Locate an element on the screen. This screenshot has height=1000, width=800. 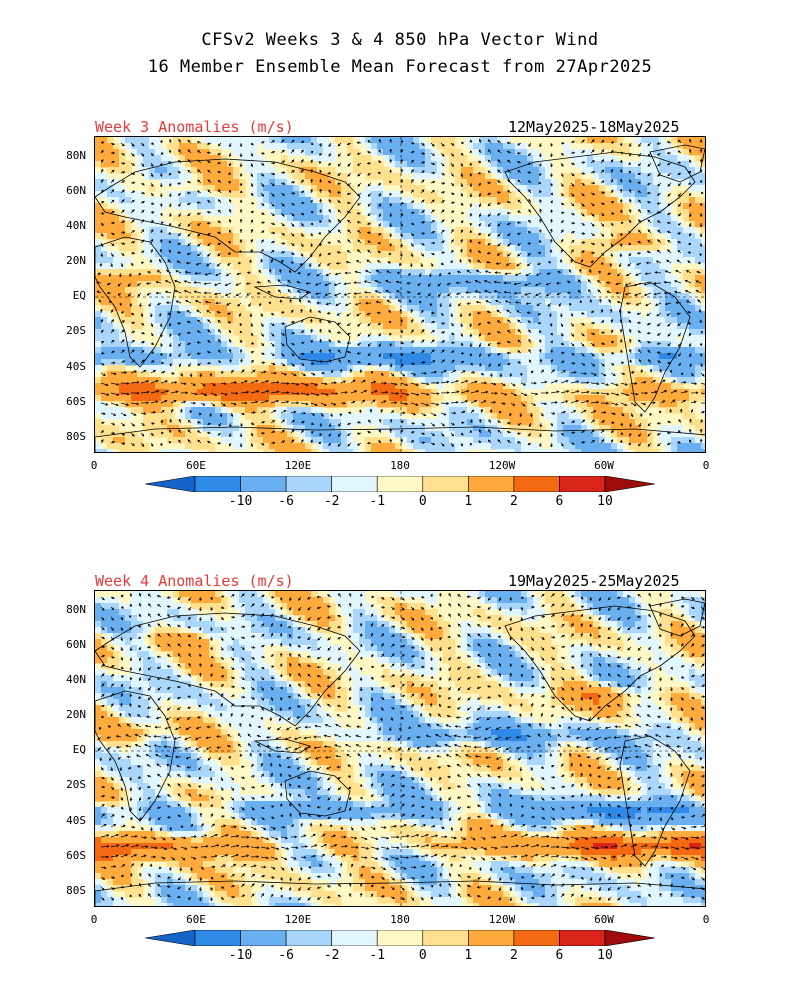
week3-colorbar-label: 1 is located at coordinates (468, 501).